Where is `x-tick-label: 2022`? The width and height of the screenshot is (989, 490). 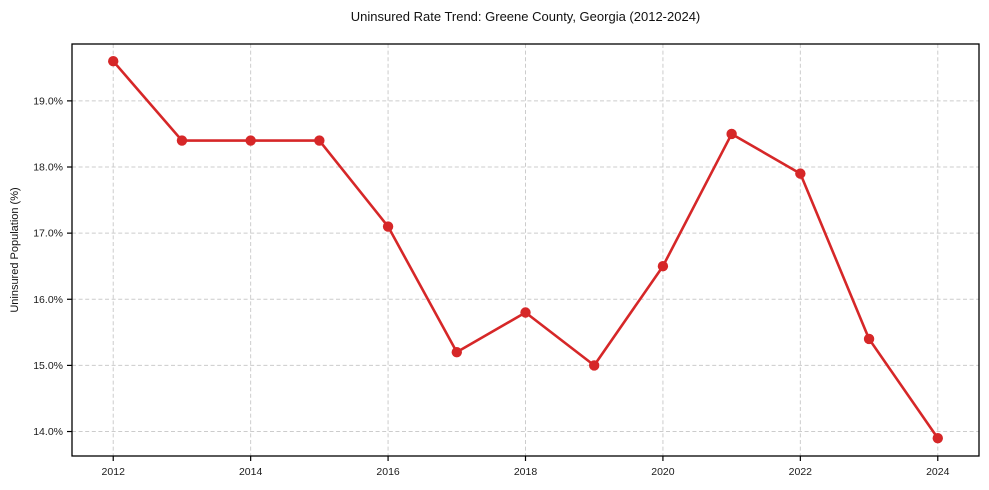 x-tick-label: 2022 is located at coordinates (801, 472).